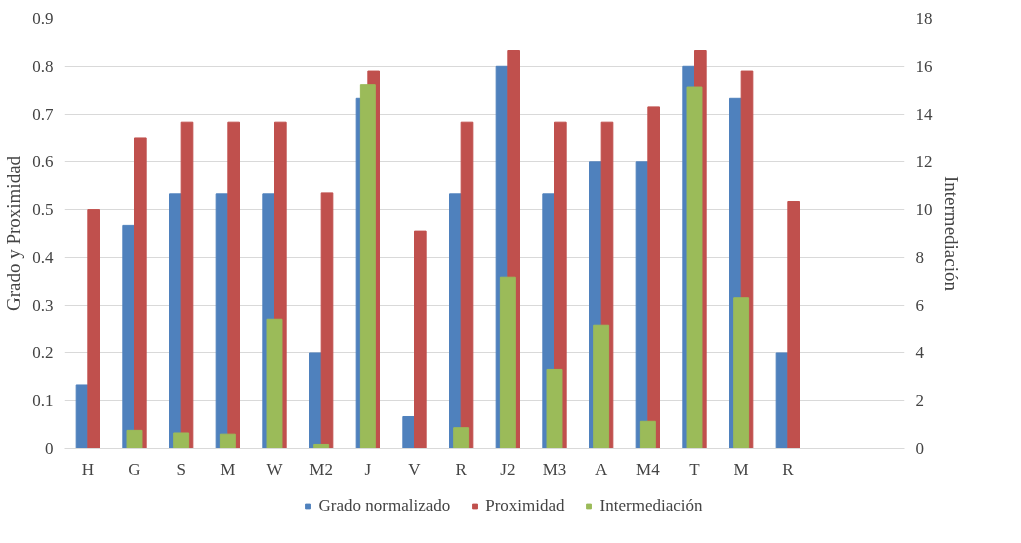 The height and width of the screenshot is (543, 1021). Describe the element at coordinates (87, 469) in the screenshot. I see `x-tick-label: H` at that location.